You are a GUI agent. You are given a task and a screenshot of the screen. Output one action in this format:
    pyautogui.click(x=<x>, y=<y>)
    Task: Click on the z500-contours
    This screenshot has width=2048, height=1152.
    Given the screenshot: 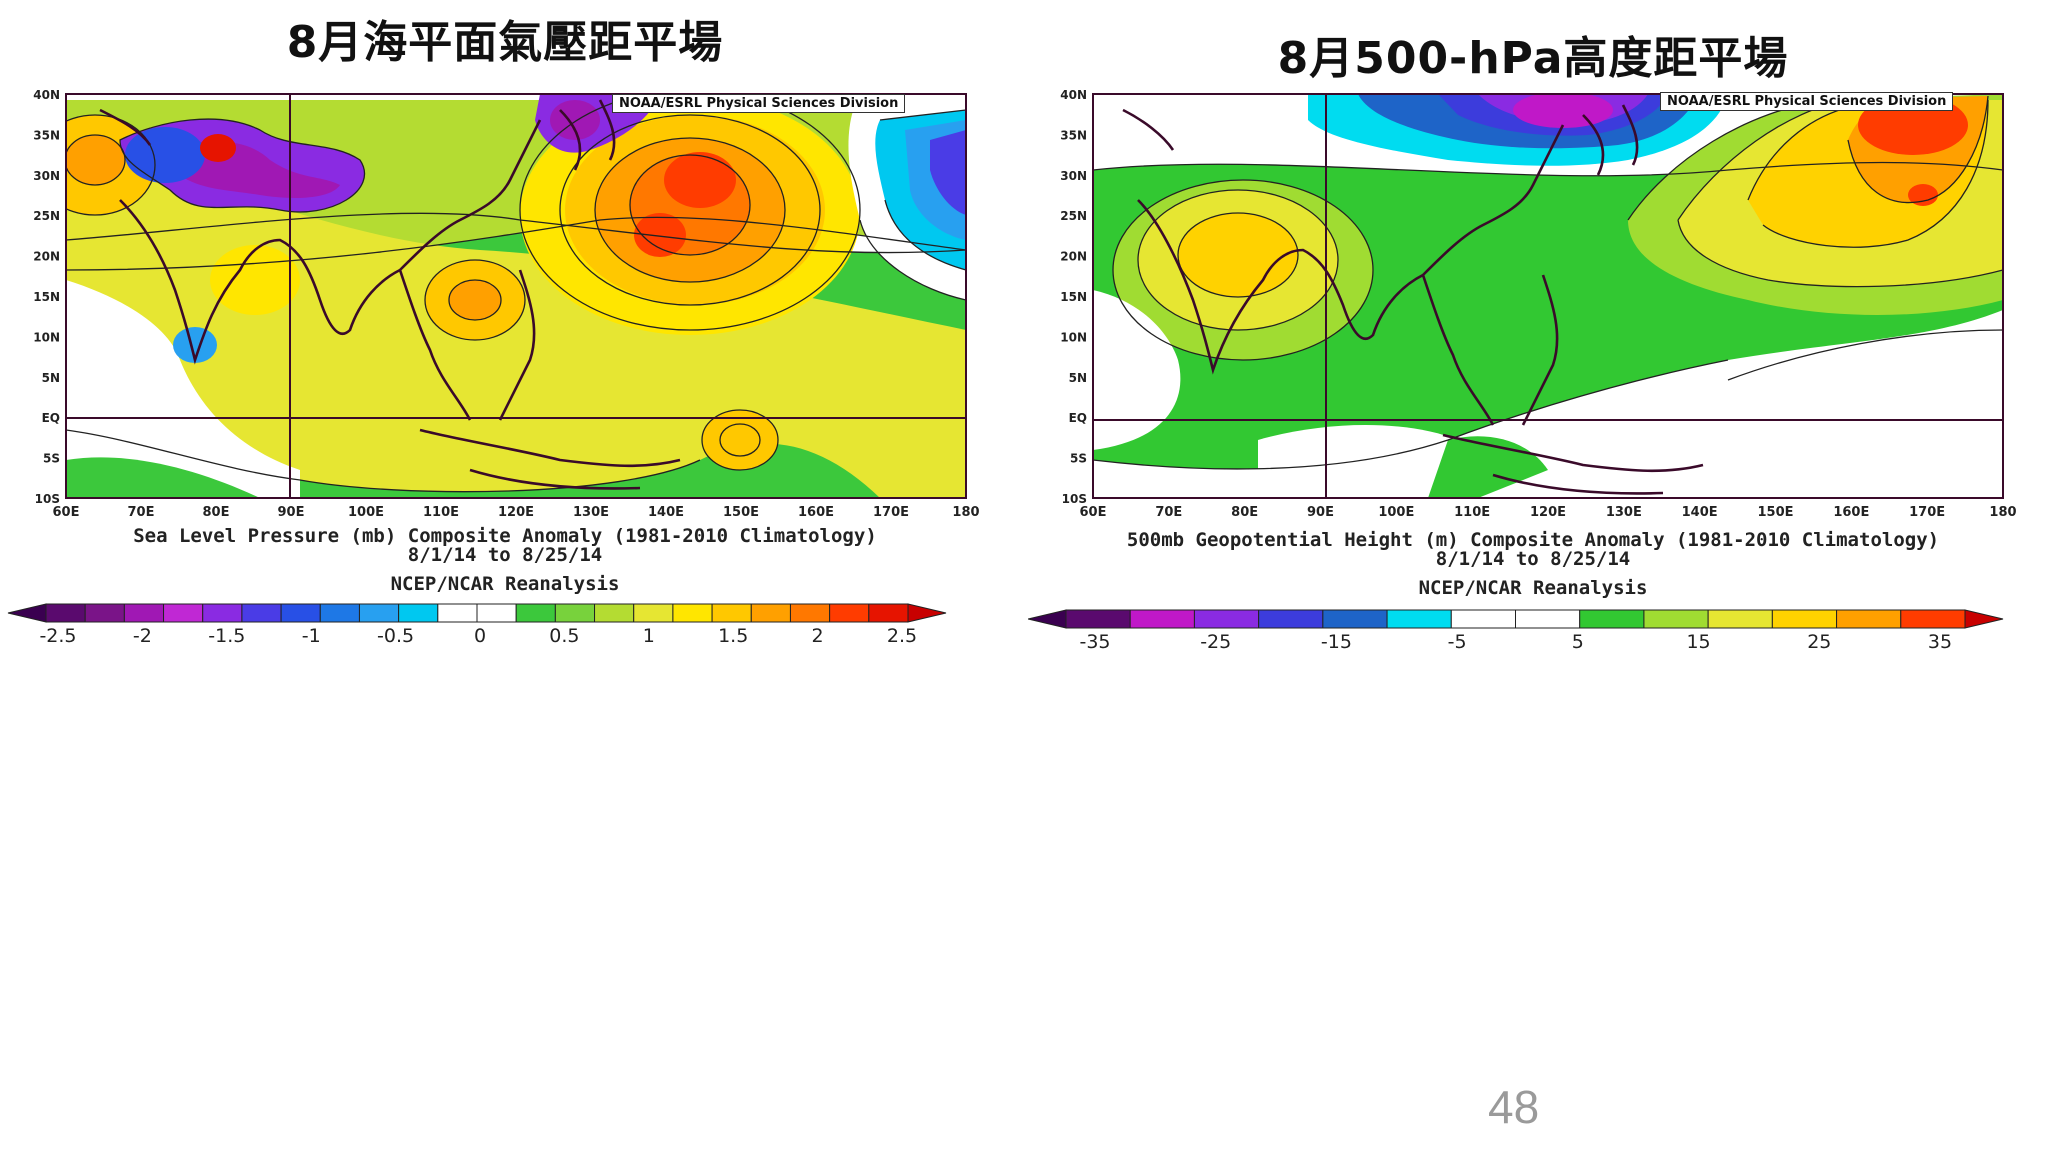 What is the action you would take?
    pyautogui.click(x=1548, y=282)
    